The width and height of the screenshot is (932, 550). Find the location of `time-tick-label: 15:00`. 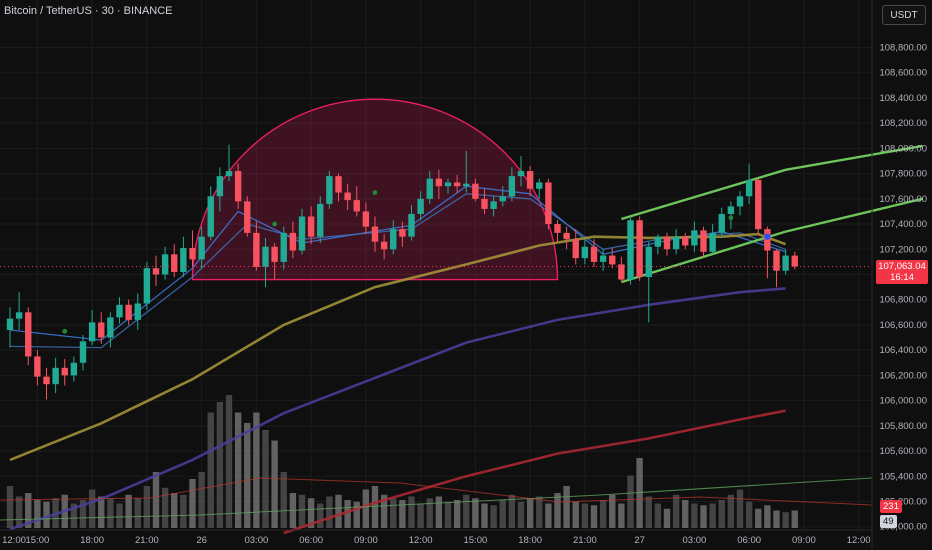

time-tick-label: 15:00 is located at coordinates (37, 540).